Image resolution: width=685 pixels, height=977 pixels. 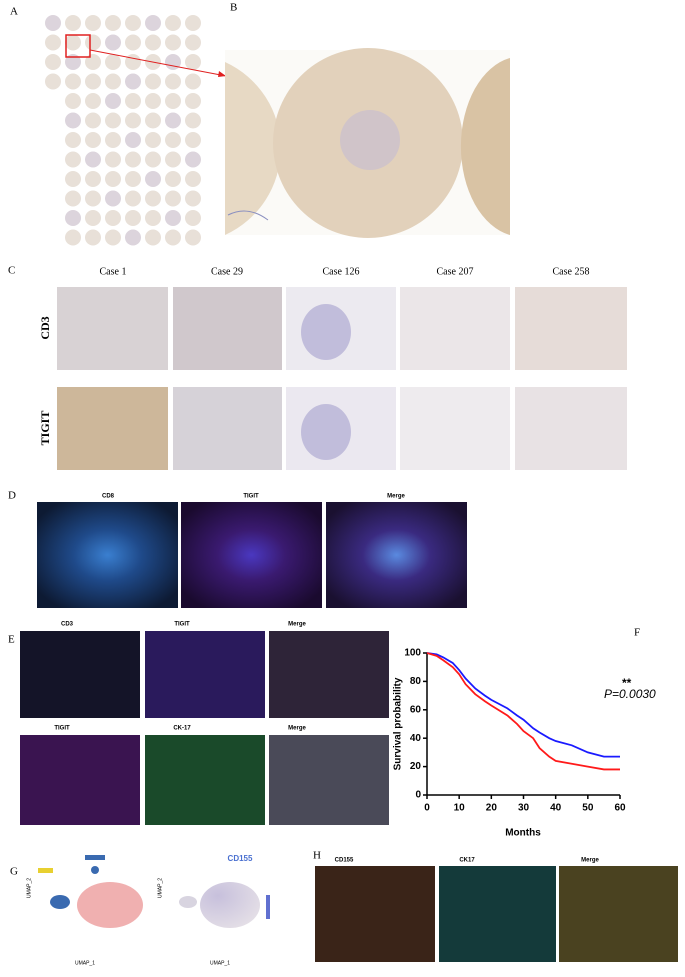 What do you see at coordinates (416, 766) in the screenshot?
I see `y-tick-label: 20` at bounding box center [416, 766].